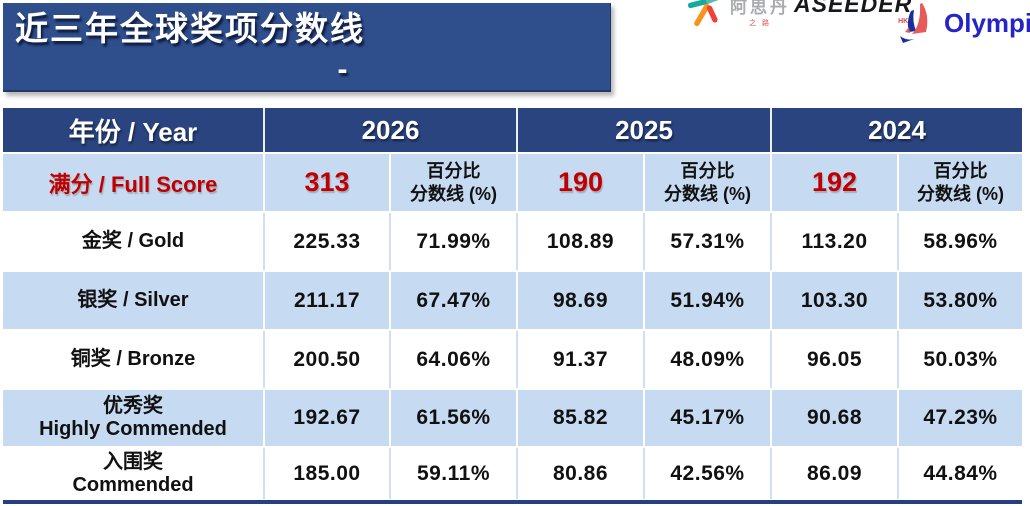  I want to click on sail-icon, so click(914, 23).